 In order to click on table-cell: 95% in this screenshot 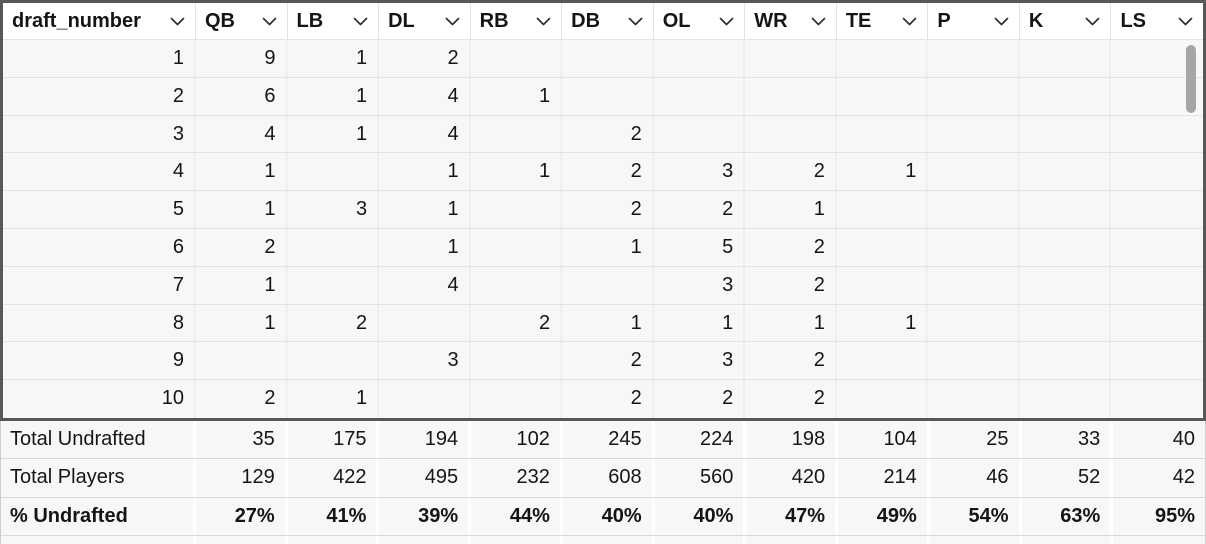, I will do `click(1159, 516)`.